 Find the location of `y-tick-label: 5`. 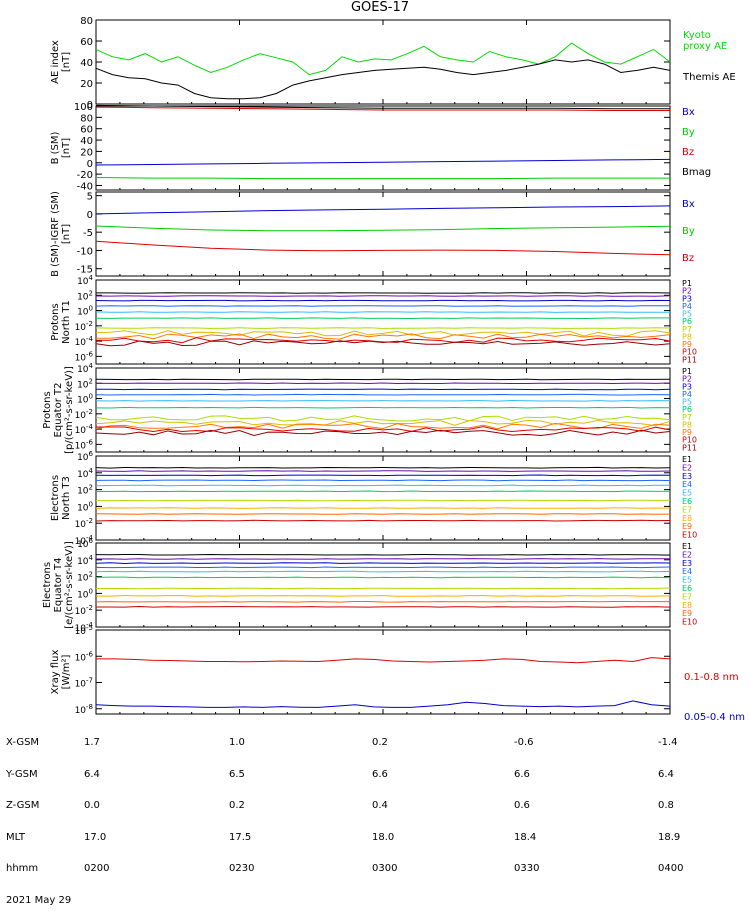

y-tick-label: 5 is located at coordinates (90, 197).